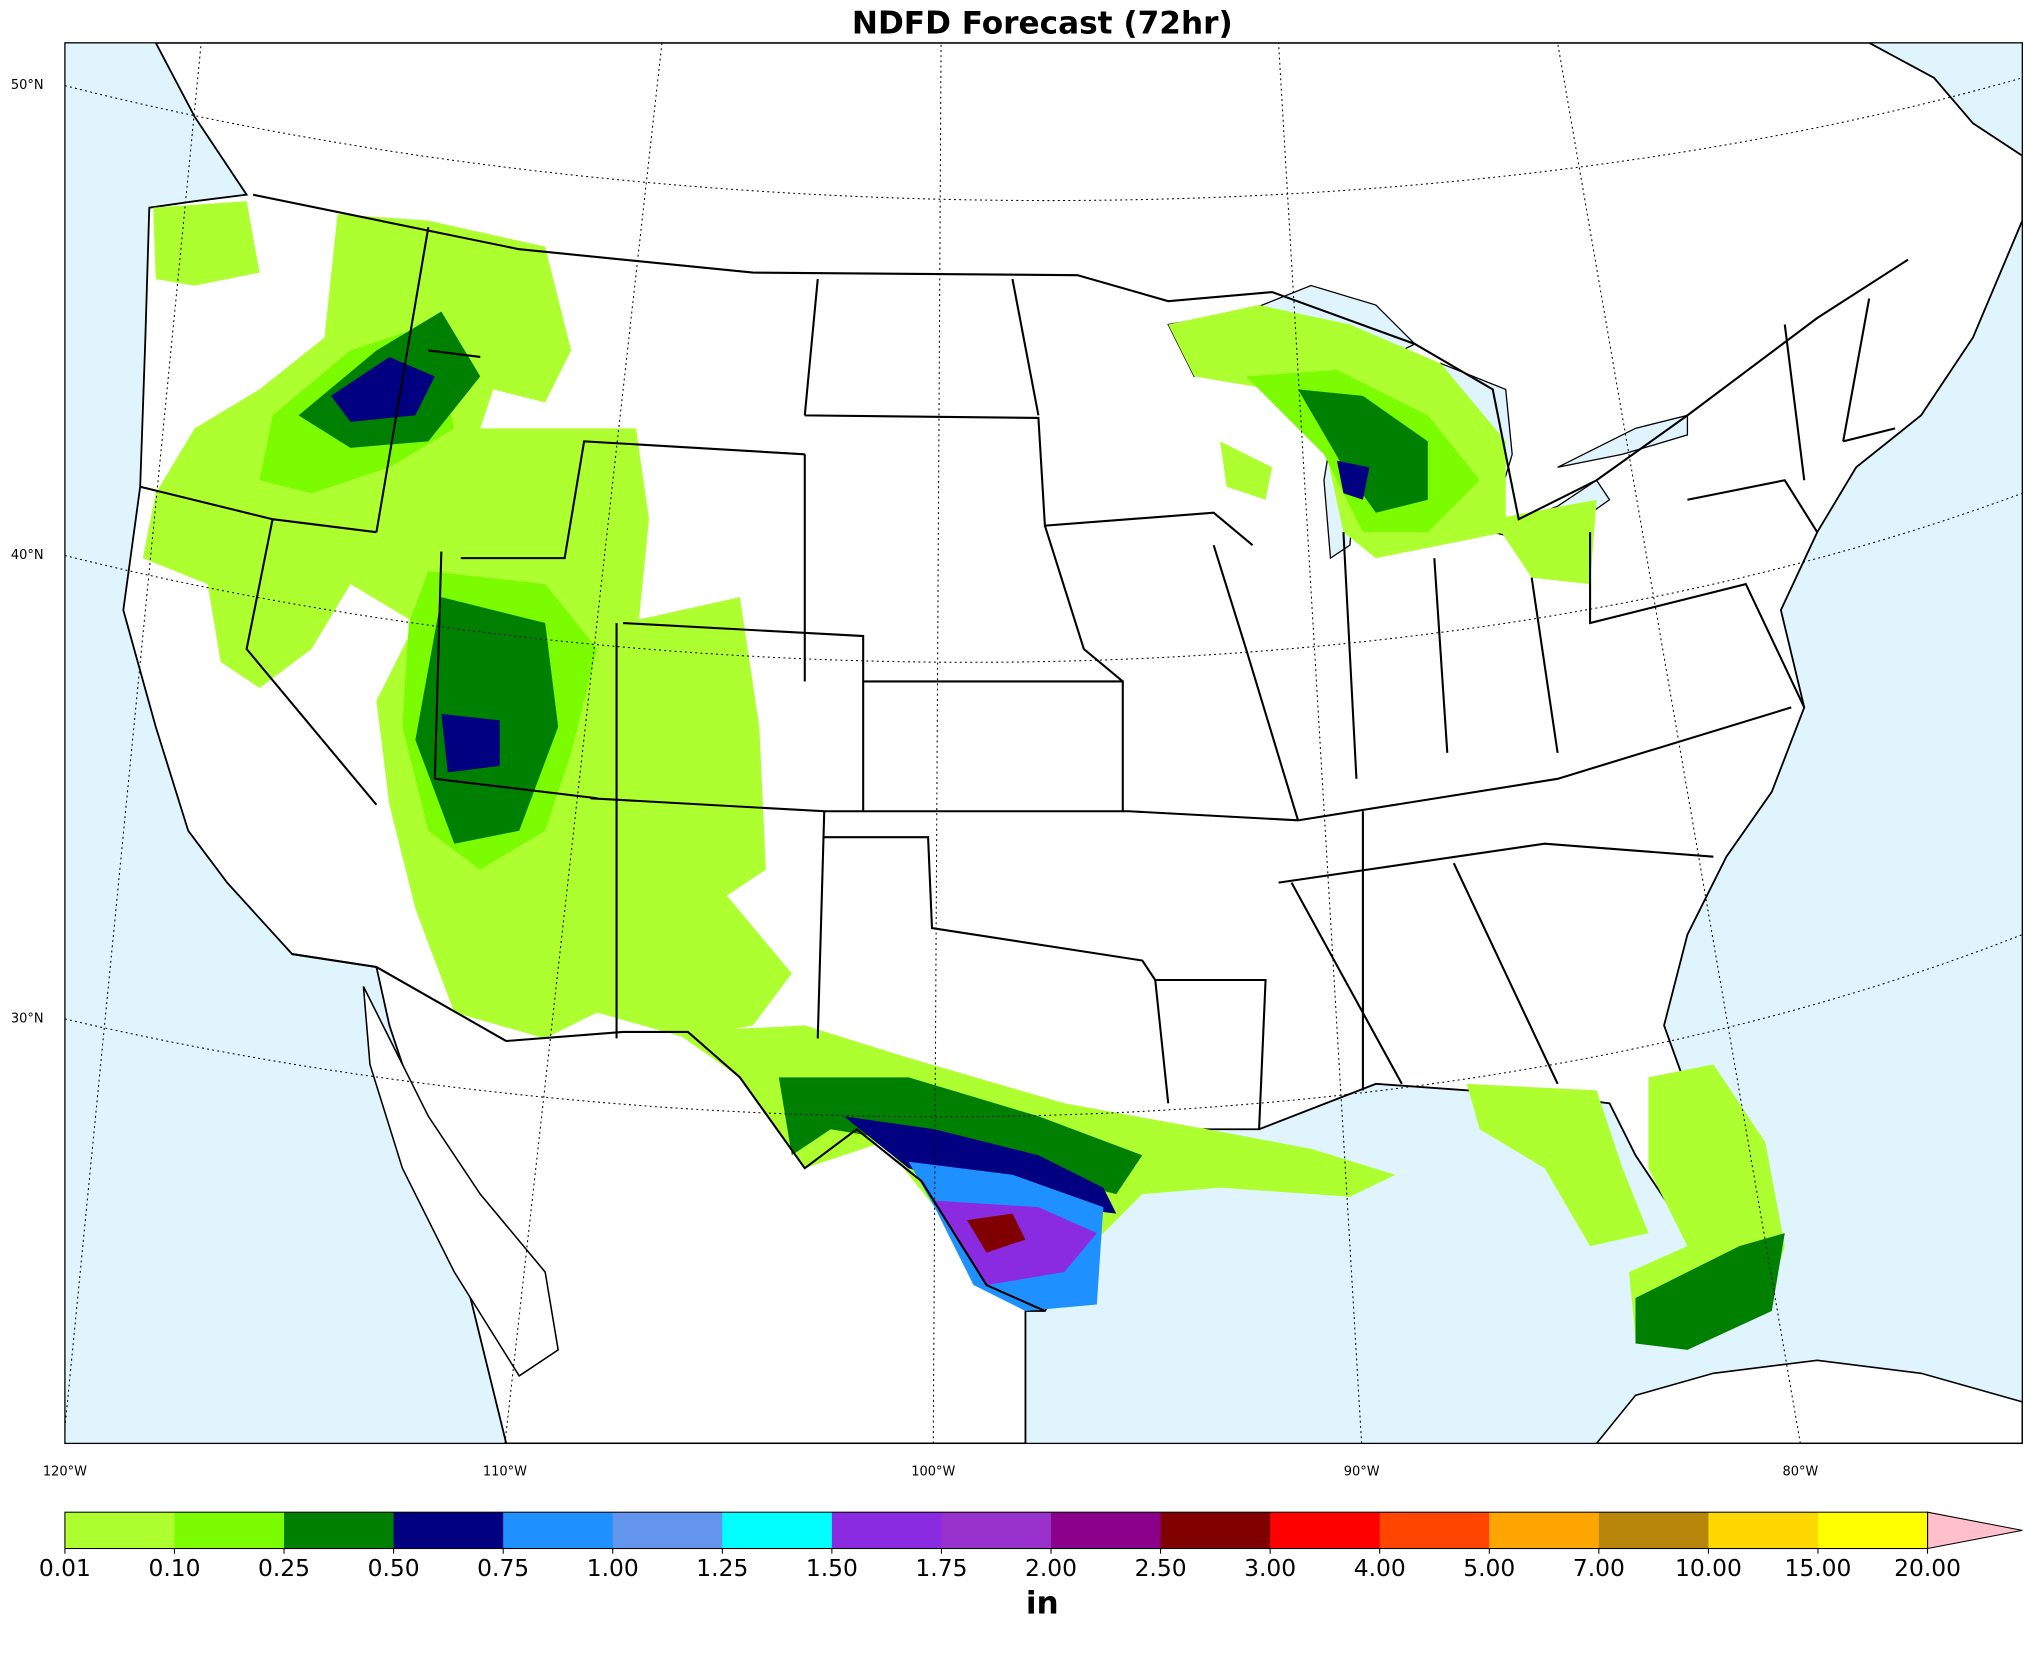 The image size is (2034, 1666). Describe the element at coordinates (1042, 1603) in the screenshot. I see `colorbar-unit: in` at that location.